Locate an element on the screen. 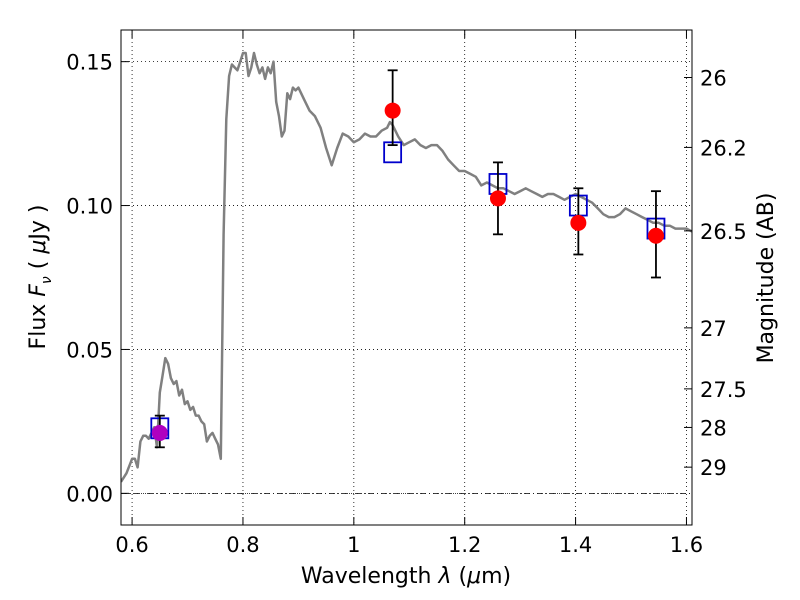 The width and height of the screenshot is (800, 600). y2-tick-label: 26 is located at coordinates (713, 78).